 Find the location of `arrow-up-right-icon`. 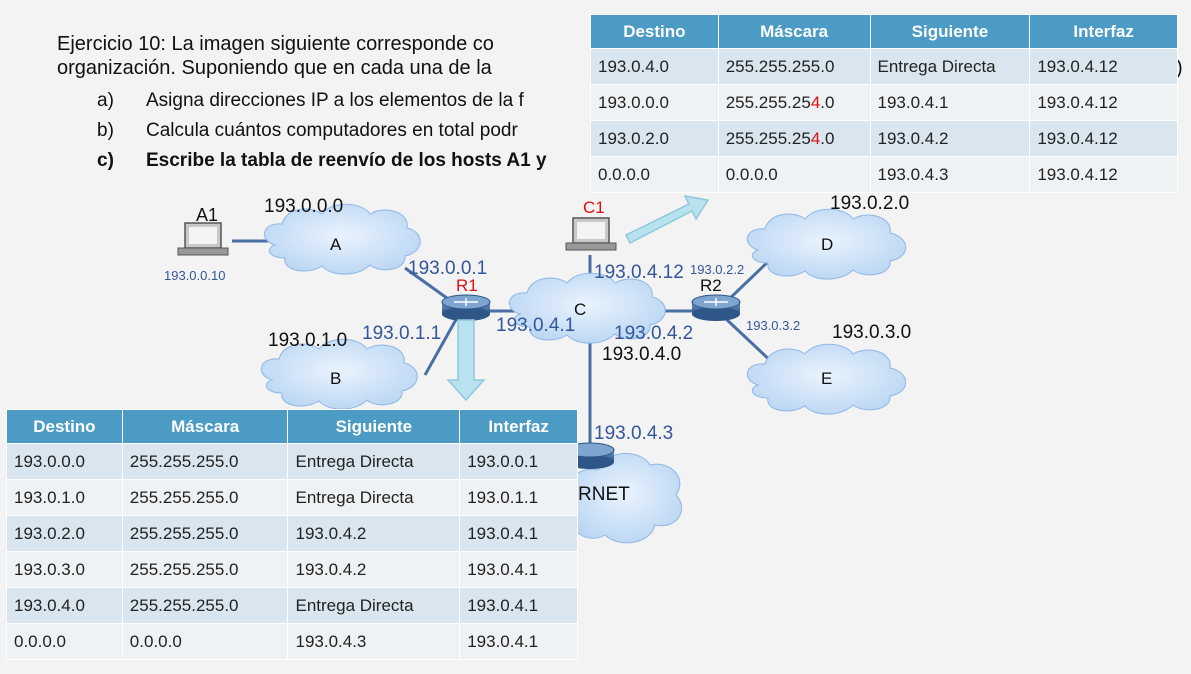

arrow-up-right-icon is located at coordinates (667, 220).